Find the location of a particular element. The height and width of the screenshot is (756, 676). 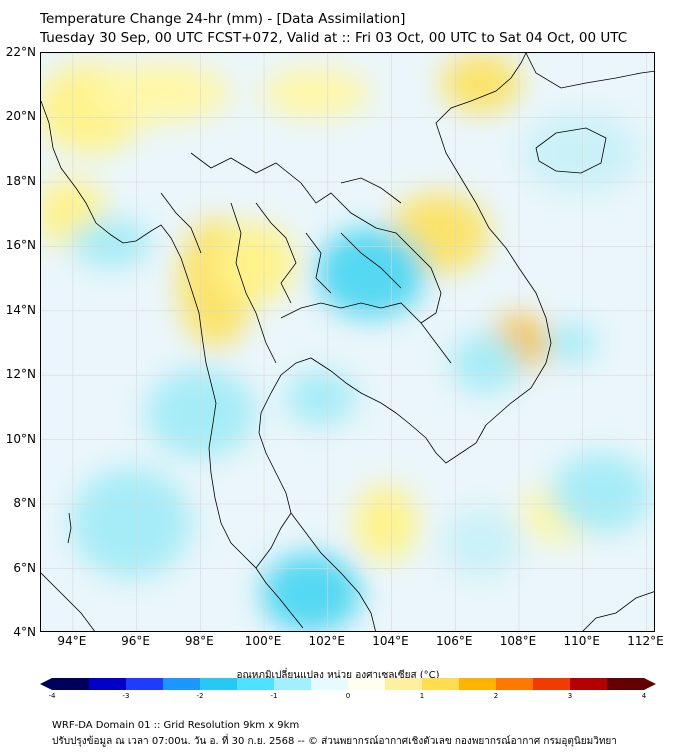

laos-border is located at coordinates (316, 238).